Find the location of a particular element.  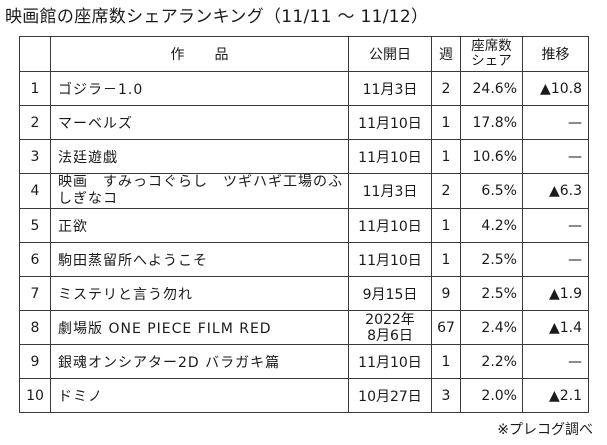

table-row: 1 ゴジラ－1.0 11月3日 2 24.6% ▲10.8 is located at coordinates (304, 88).